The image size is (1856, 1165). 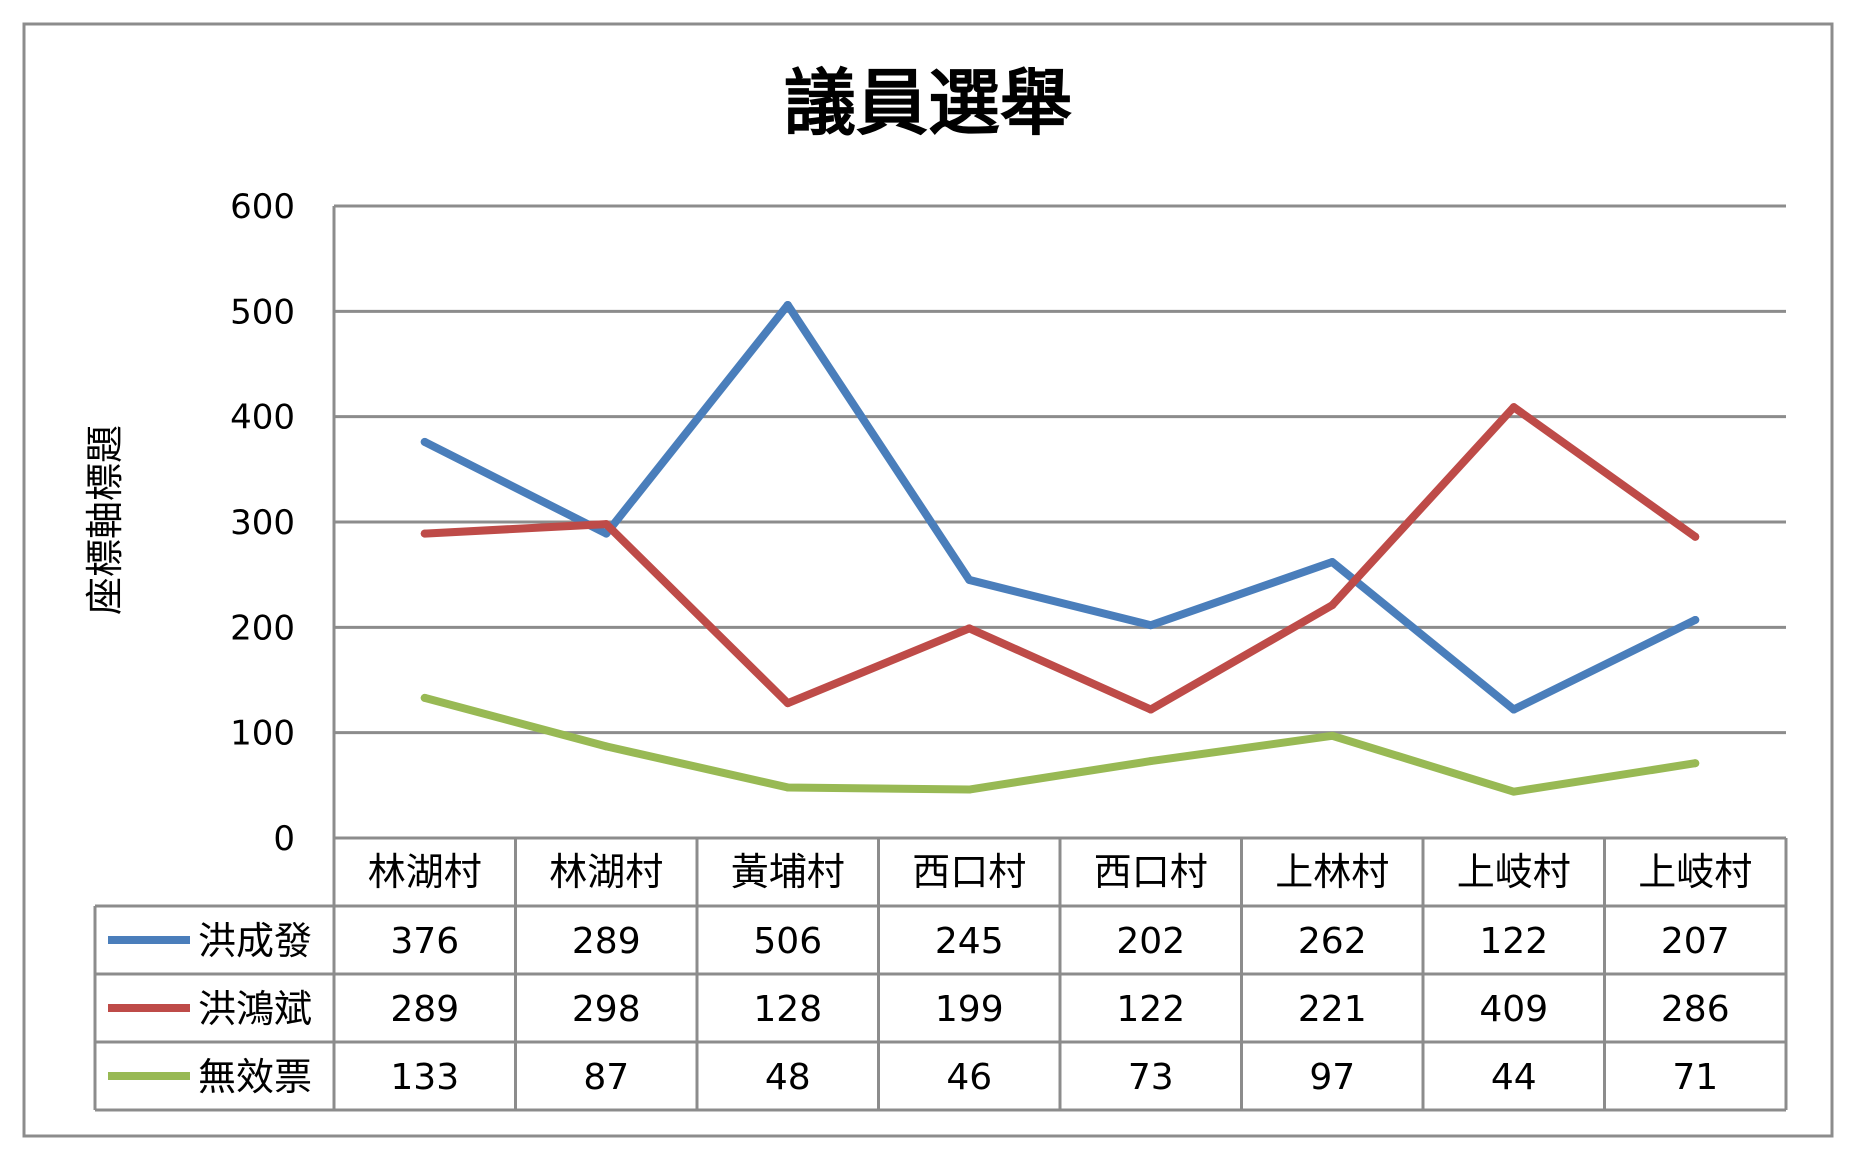 What do you see at coordinates (1332, 1077) in the screenshot?
I see `data-label: 97` at bounding box center [1332, 1077].